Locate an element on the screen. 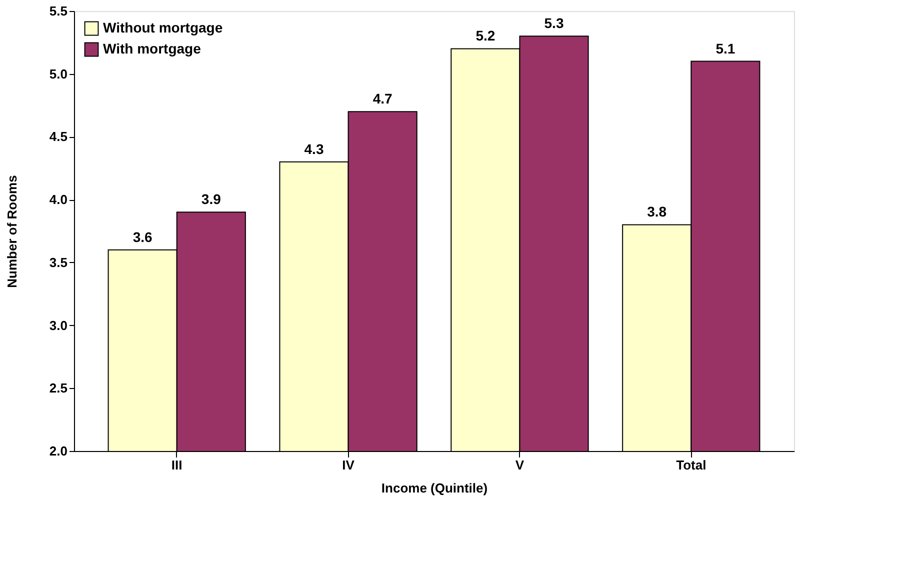  y-tick-label: 2.5 is located at coordinates (58, 388).